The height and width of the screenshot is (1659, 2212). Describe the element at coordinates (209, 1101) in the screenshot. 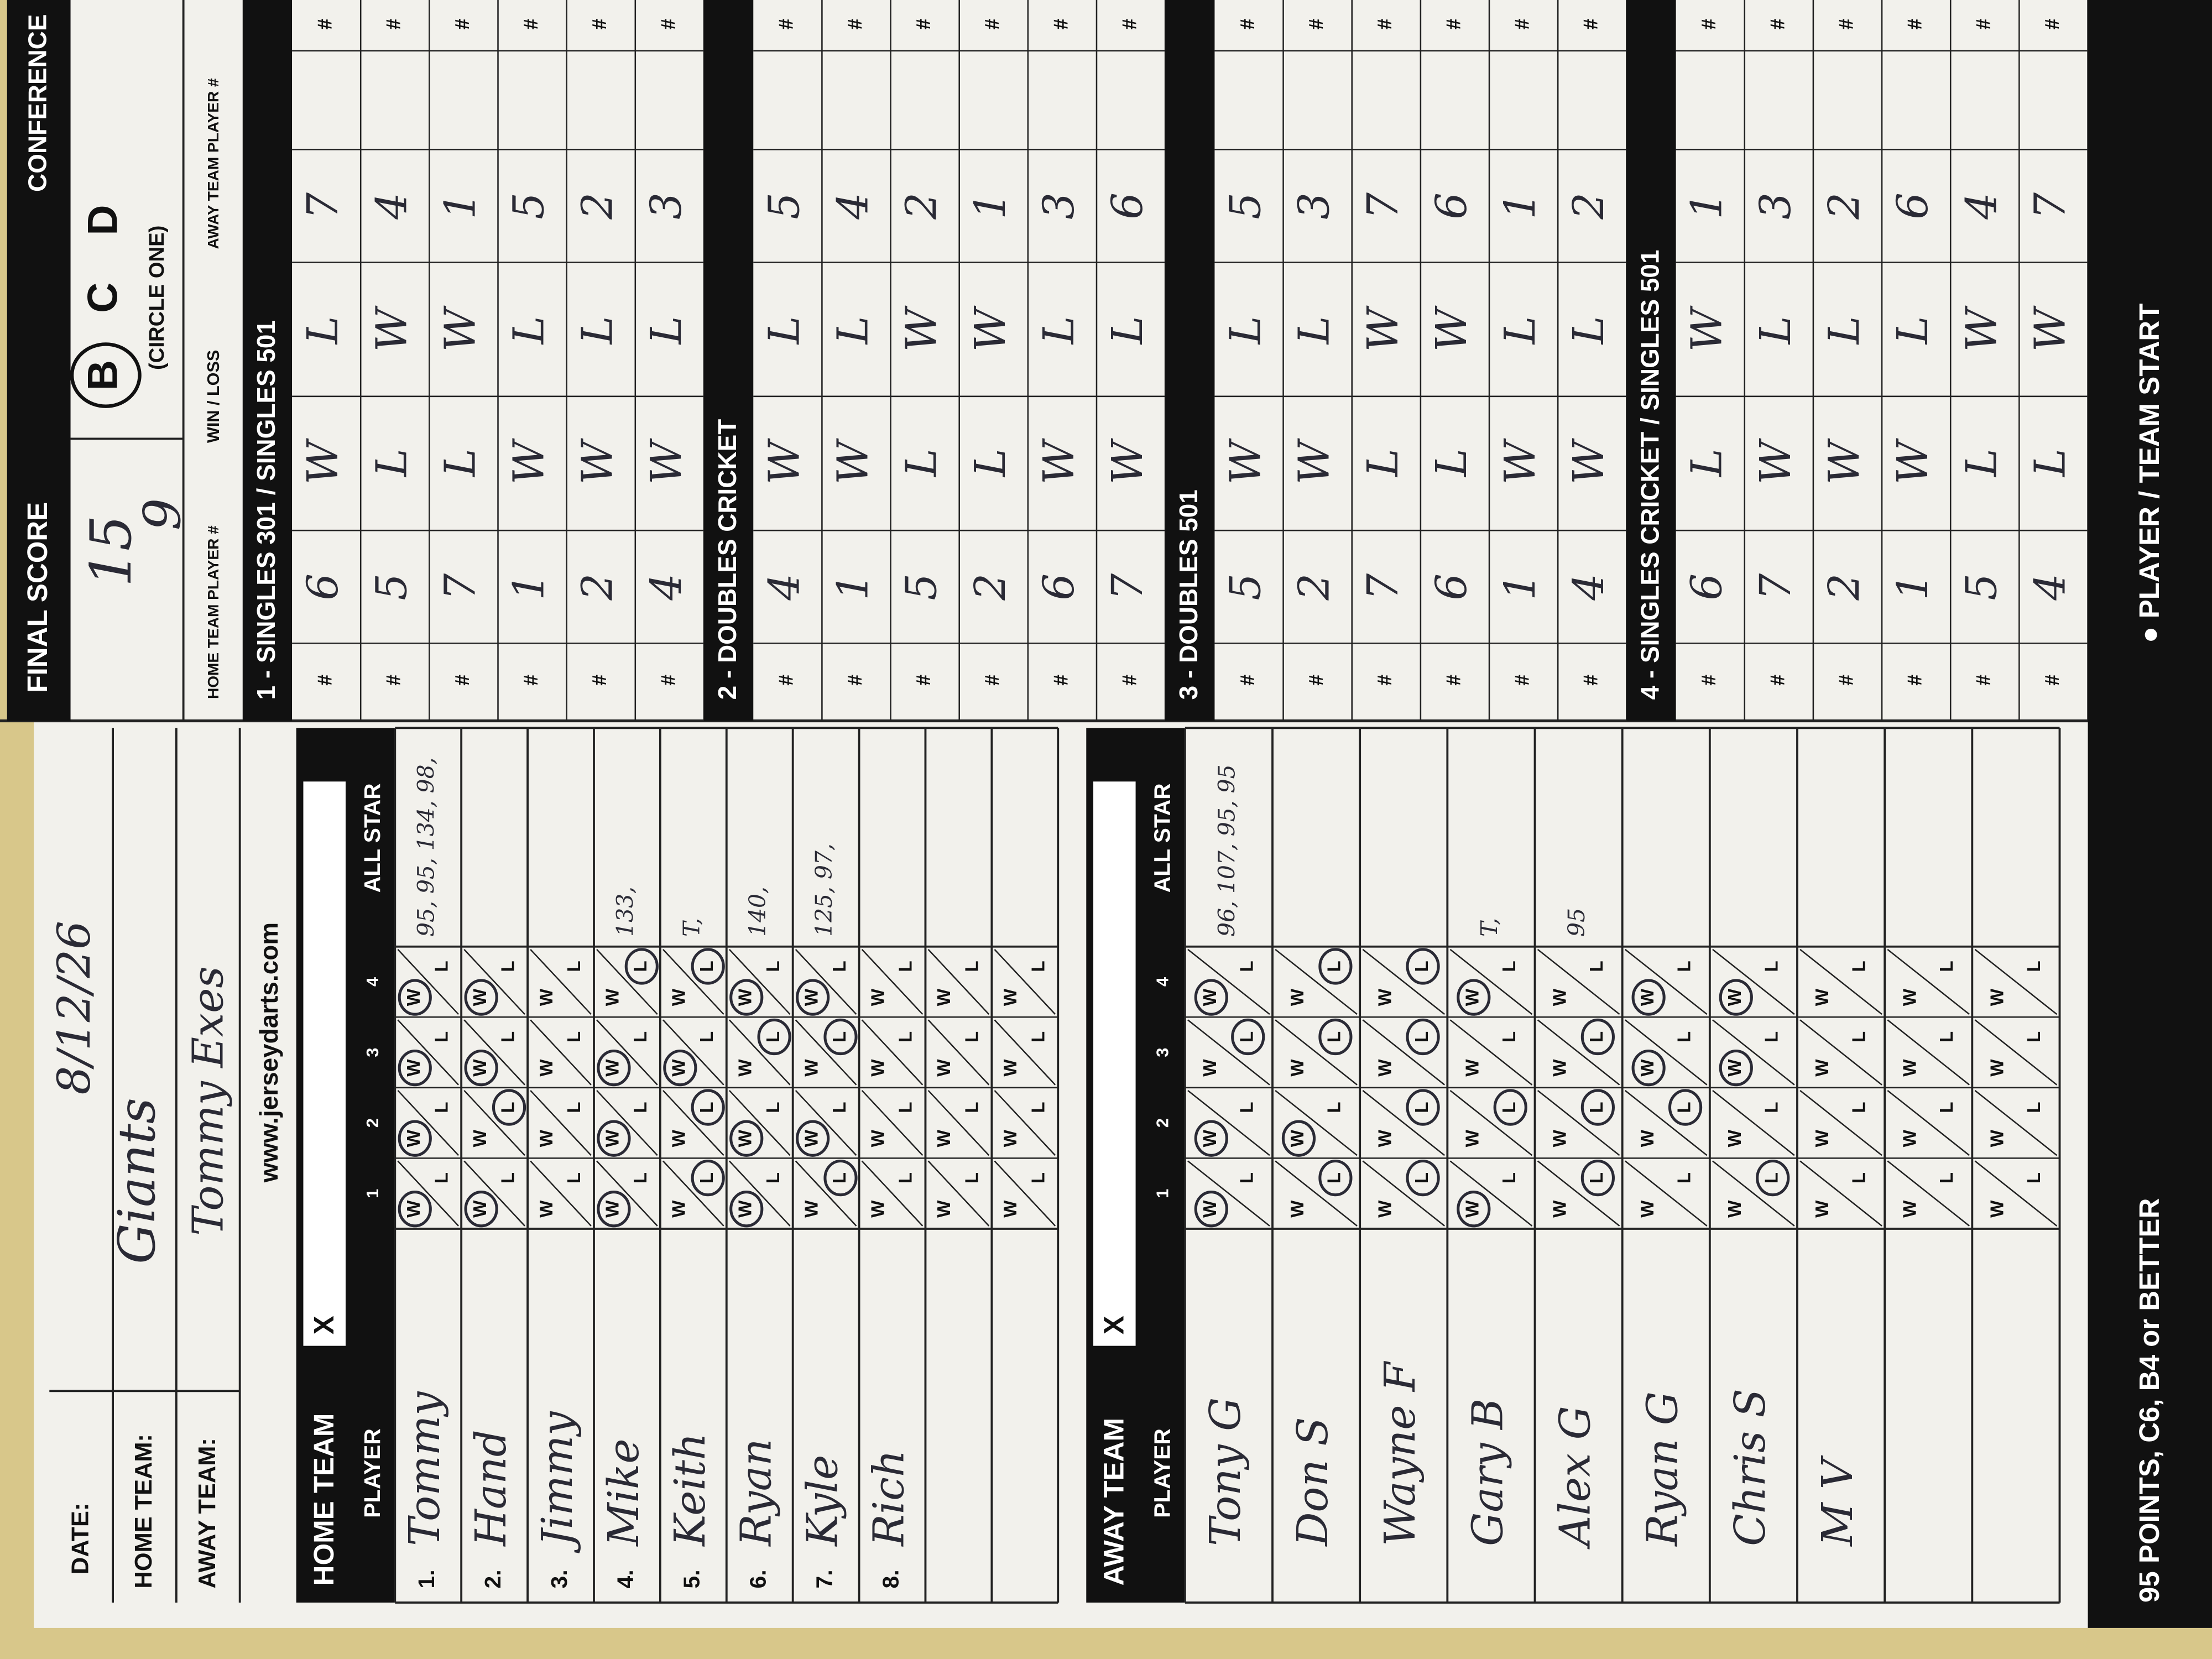

I see `away-team-value: Tommy Exes` at that location.